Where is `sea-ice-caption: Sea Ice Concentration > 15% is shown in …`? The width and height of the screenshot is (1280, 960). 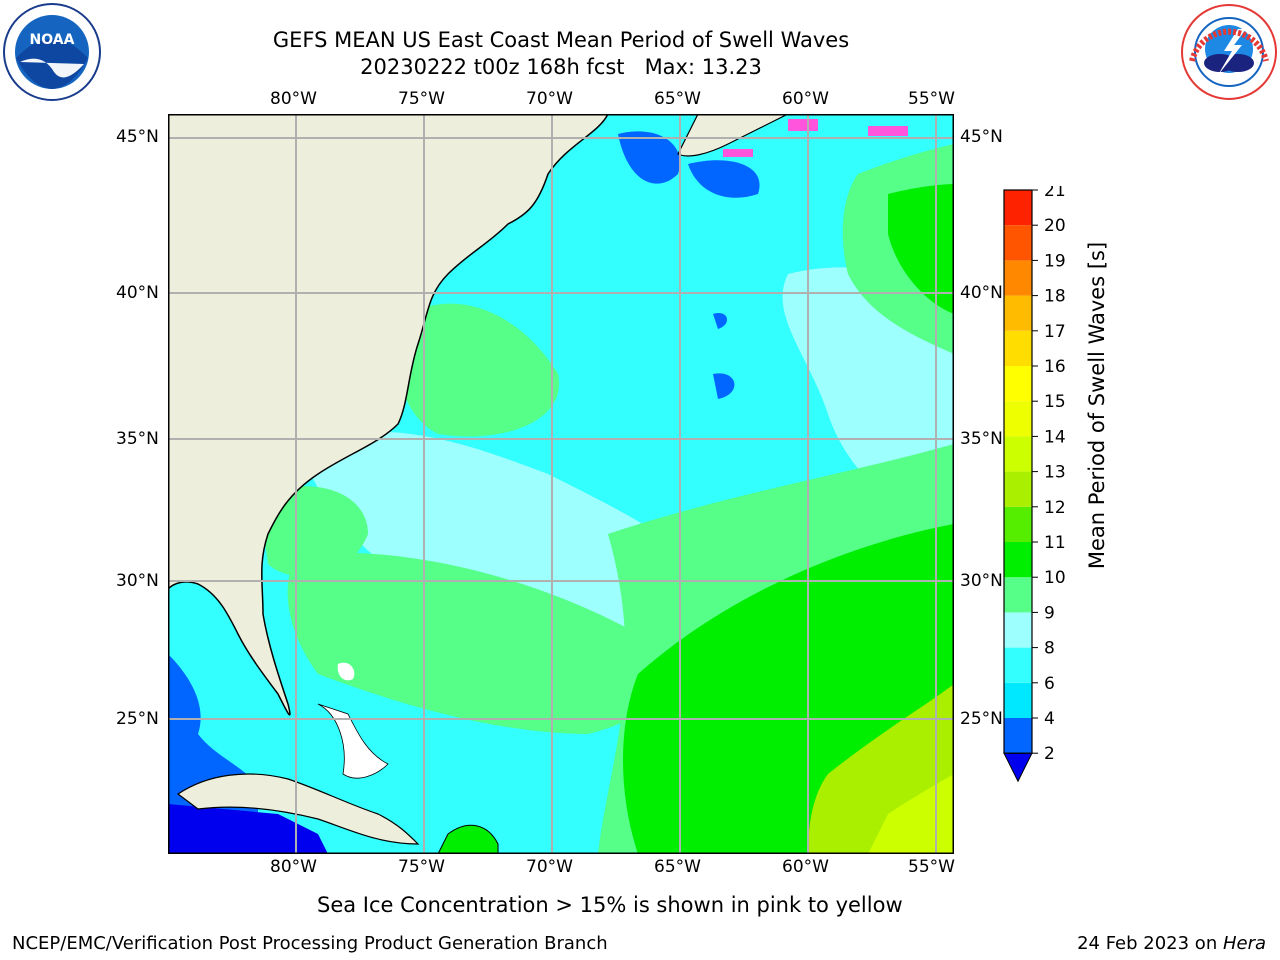
sea-ice-caption: Sea Ice Concentration > 15% is shown in … is located at coordinates (610, 905).